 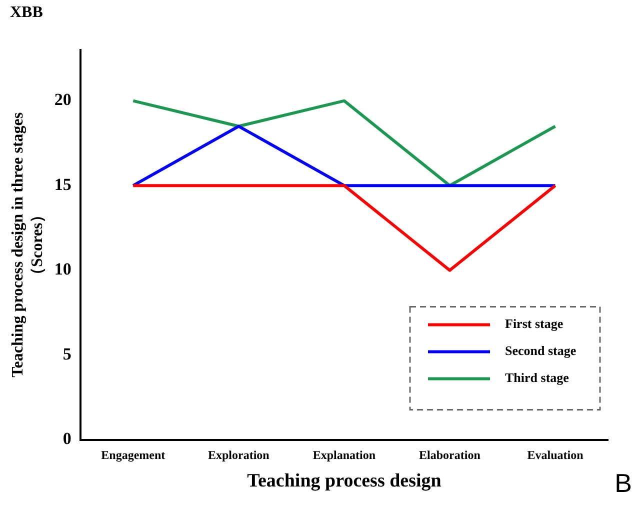 What do you see at coordinates (28, 245) in the screenshot?
I see `y-axis-title: Teaching process design in three stages （Scores）` at bounding box center [28, 245].